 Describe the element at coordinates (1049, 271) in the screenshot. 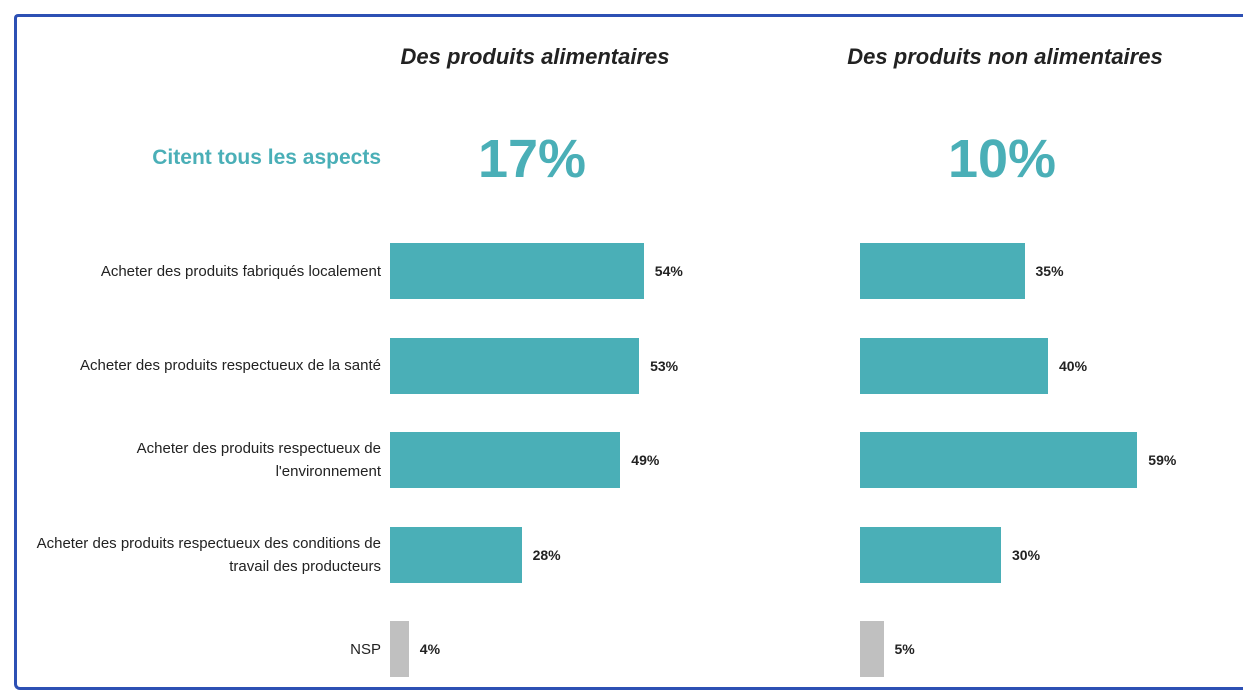

I see `data-label: 35%` at that location.